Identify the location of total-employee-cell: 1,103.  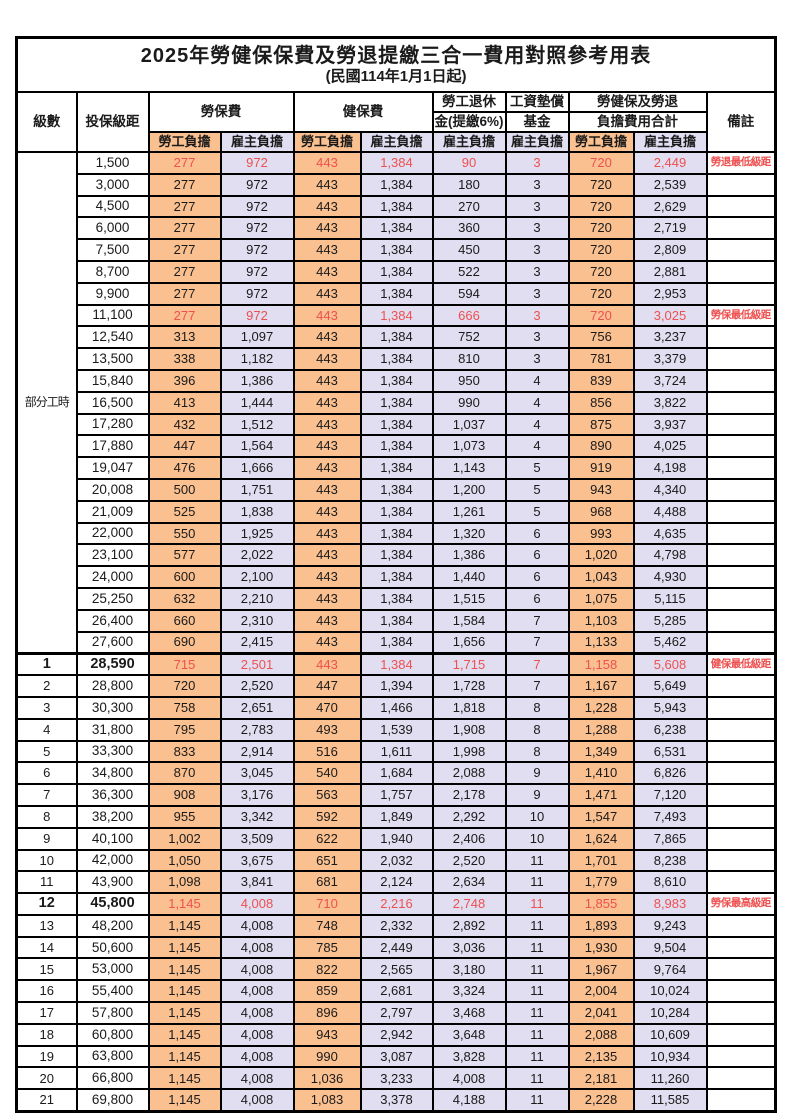
(601, 620).